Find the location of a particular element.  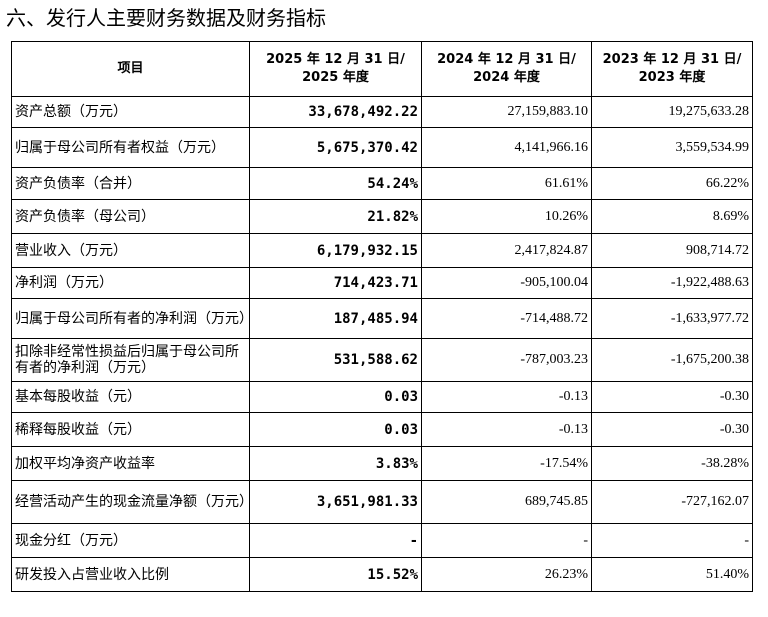

row-label: 经营活动产生的现金流量净额（万元） is located at coordinates (130, 502).